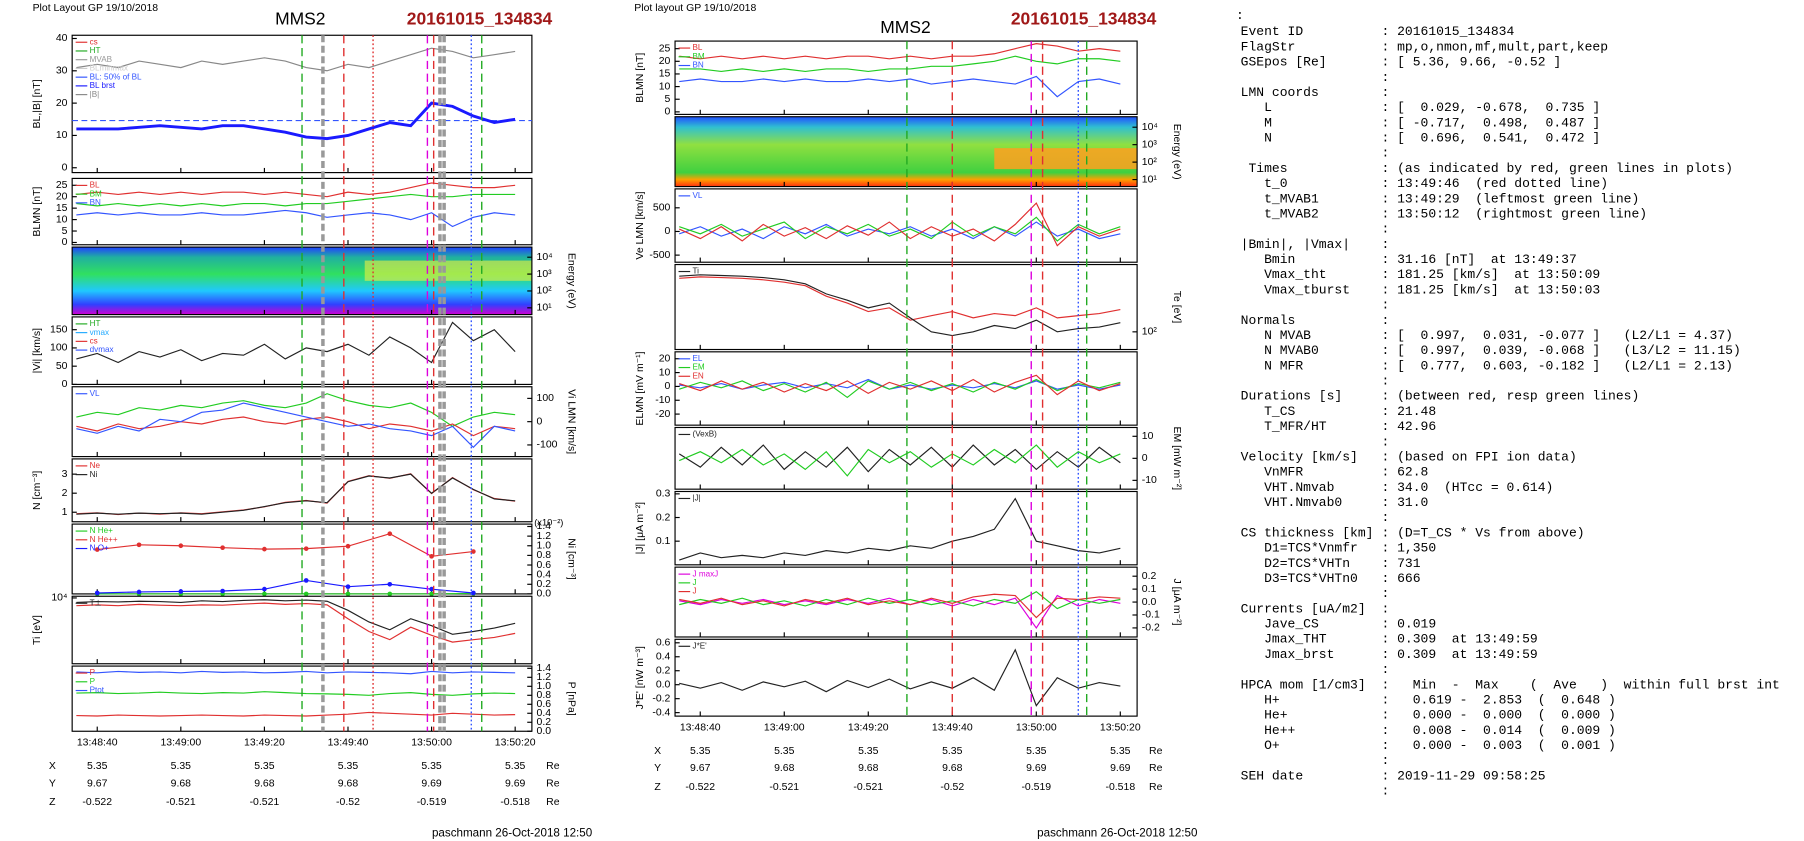  I want to click on position-label: Y, so click(52, 783).